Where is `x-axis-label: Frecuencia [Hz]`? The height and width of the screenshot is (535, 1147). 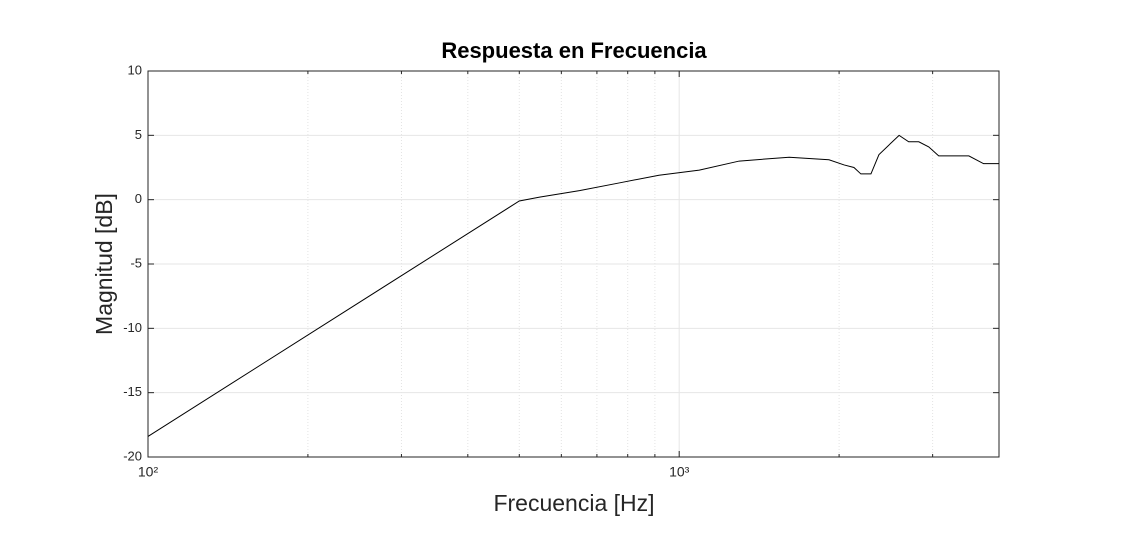
x-axis-label: Frecuencia [Hz] is located at coordinates (573, 503).